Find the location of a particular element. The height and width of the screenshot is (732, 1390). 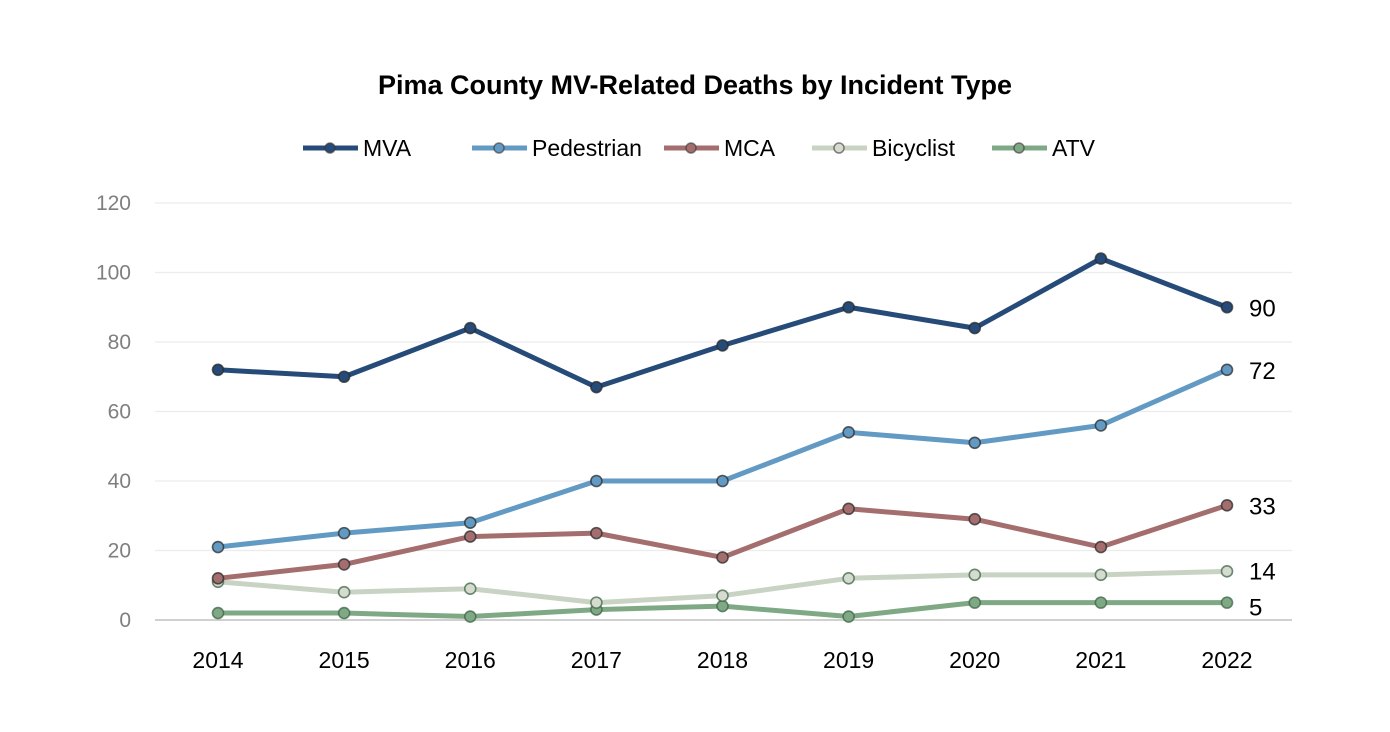

data-label: 33 is located at coordinates (1262, 506).